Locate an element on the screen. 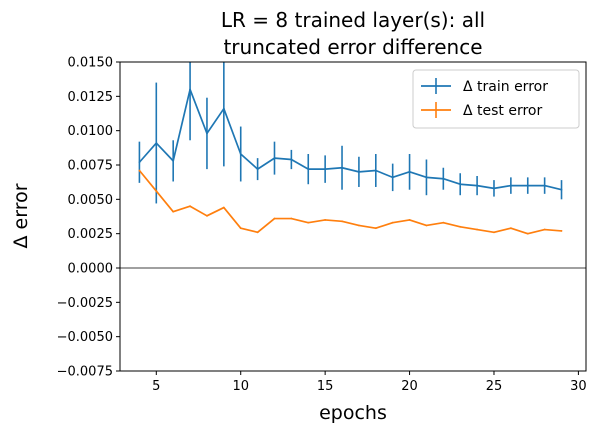 Image resolution: width=602 pixels, height=434 pixels. y-tick-label: 0.0050 is located at coordinates (91, 200).